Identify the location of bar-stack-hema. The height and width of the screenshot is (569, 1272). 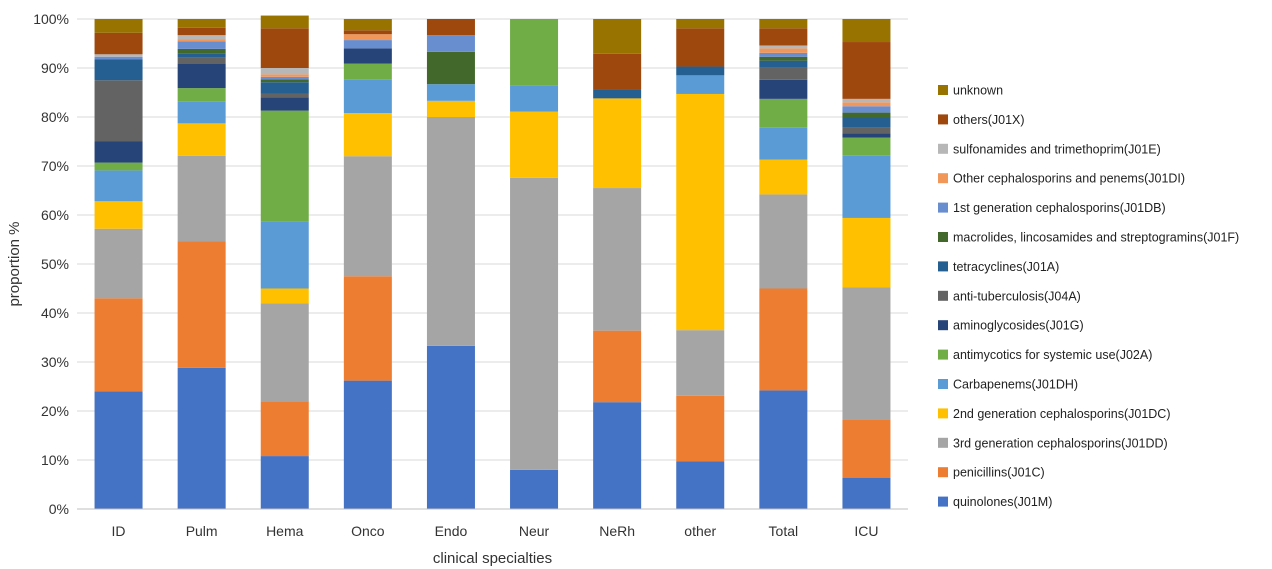
(284, 262).